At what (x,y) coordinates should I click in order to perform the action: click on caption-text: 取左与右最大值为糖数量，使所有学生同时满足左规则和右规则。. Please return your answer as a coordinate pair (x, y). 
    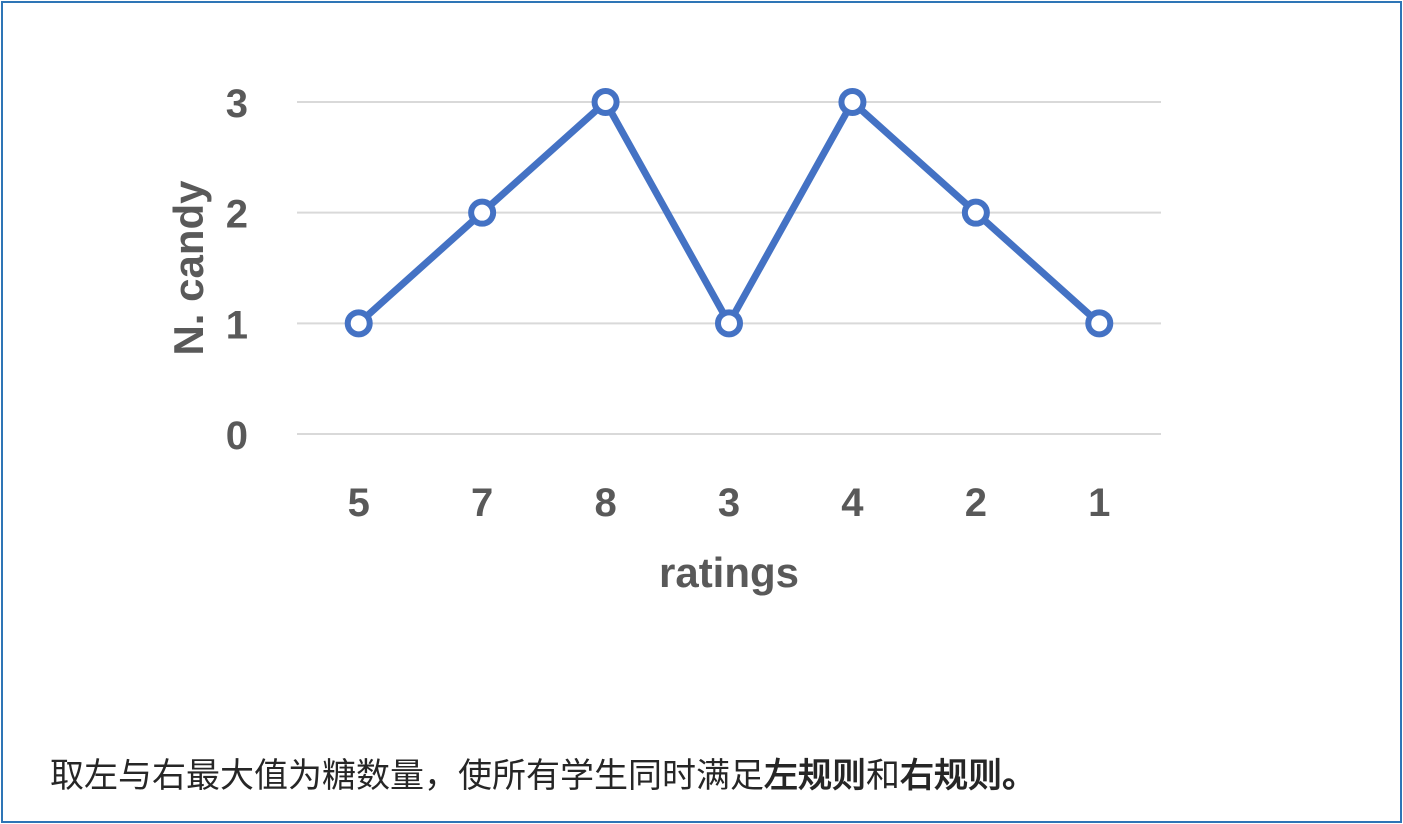
    Looking at the image, I should click on (710, 772).